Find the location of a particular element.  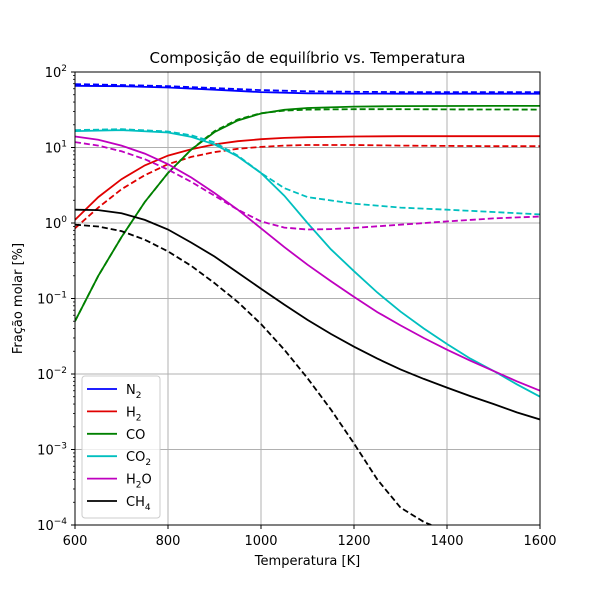

series-line-n2-dashed is located at coordinates (307, 88).